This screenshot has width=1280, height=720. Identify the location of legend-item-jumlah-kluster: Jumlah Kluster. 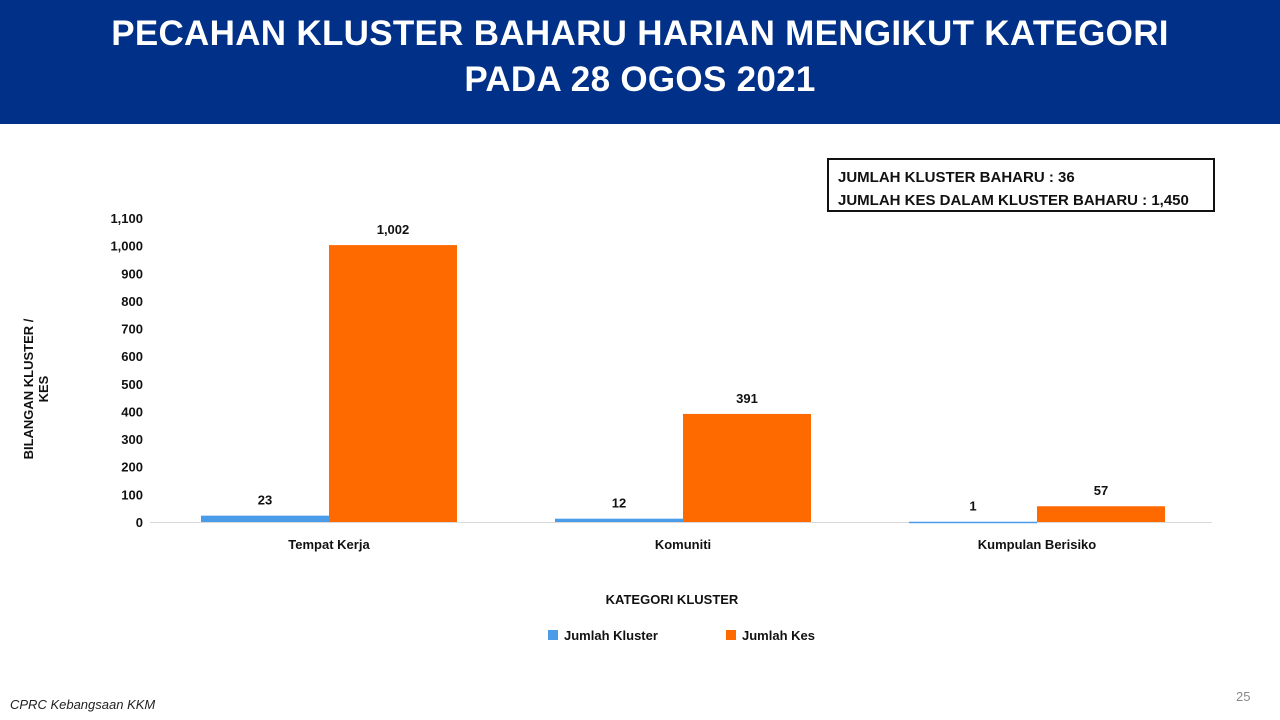
(603, 635).